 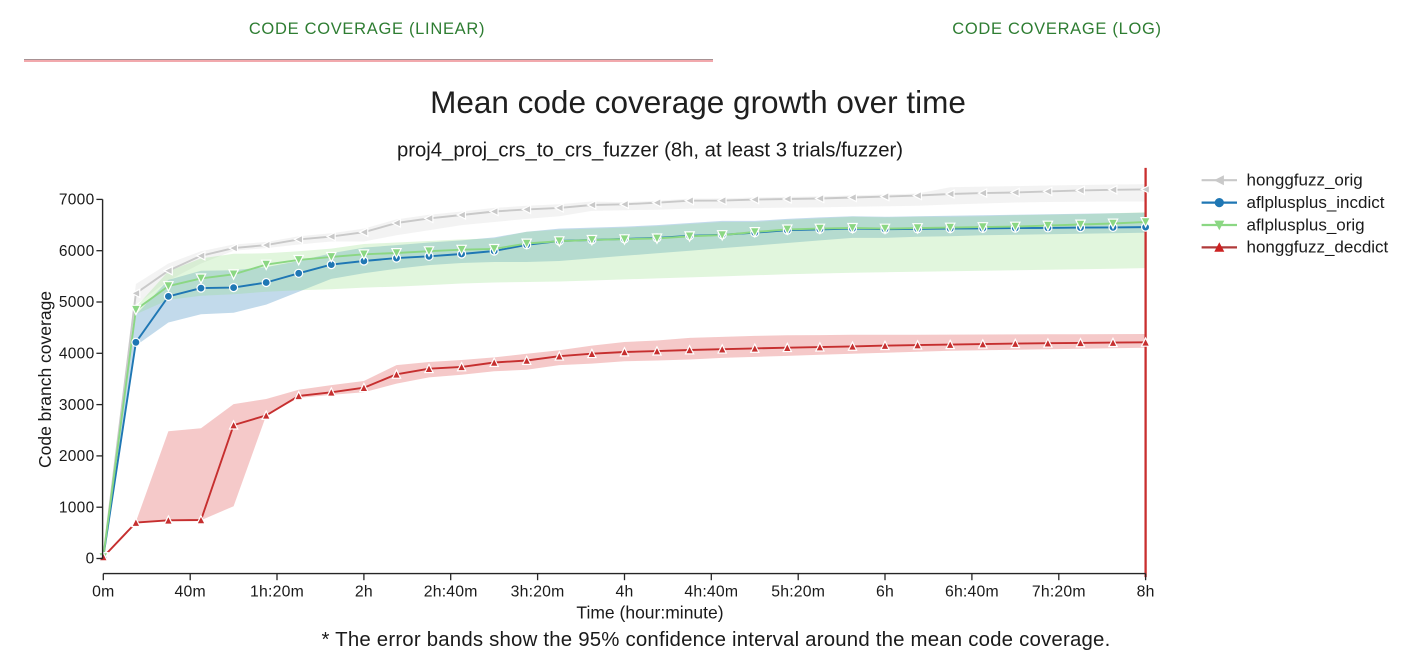 I want to click on svg-text: 8h, so click(x=1146, y=592).